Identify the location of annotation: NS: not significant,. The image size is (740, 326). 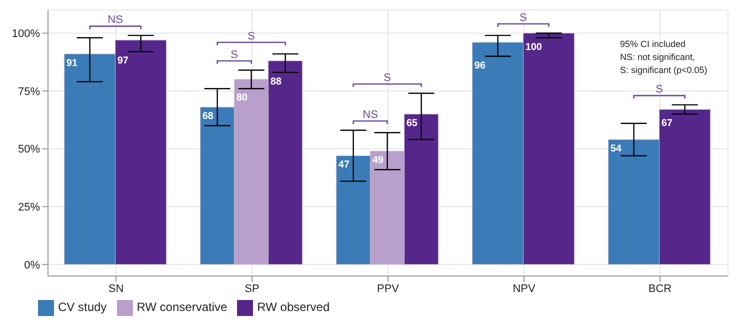
(658, 57).